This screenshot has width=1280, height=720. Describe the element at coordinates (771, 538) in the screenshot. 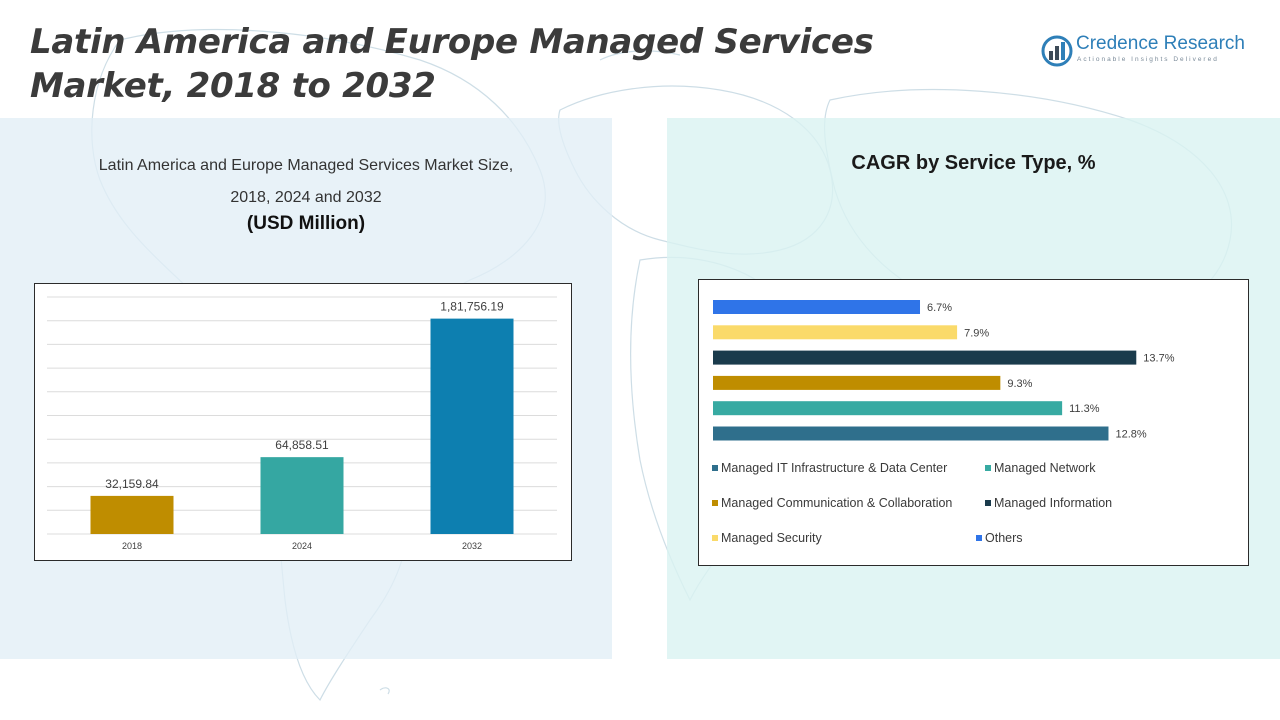

I see `legend-label-managed-security: Managed Security` at that location.